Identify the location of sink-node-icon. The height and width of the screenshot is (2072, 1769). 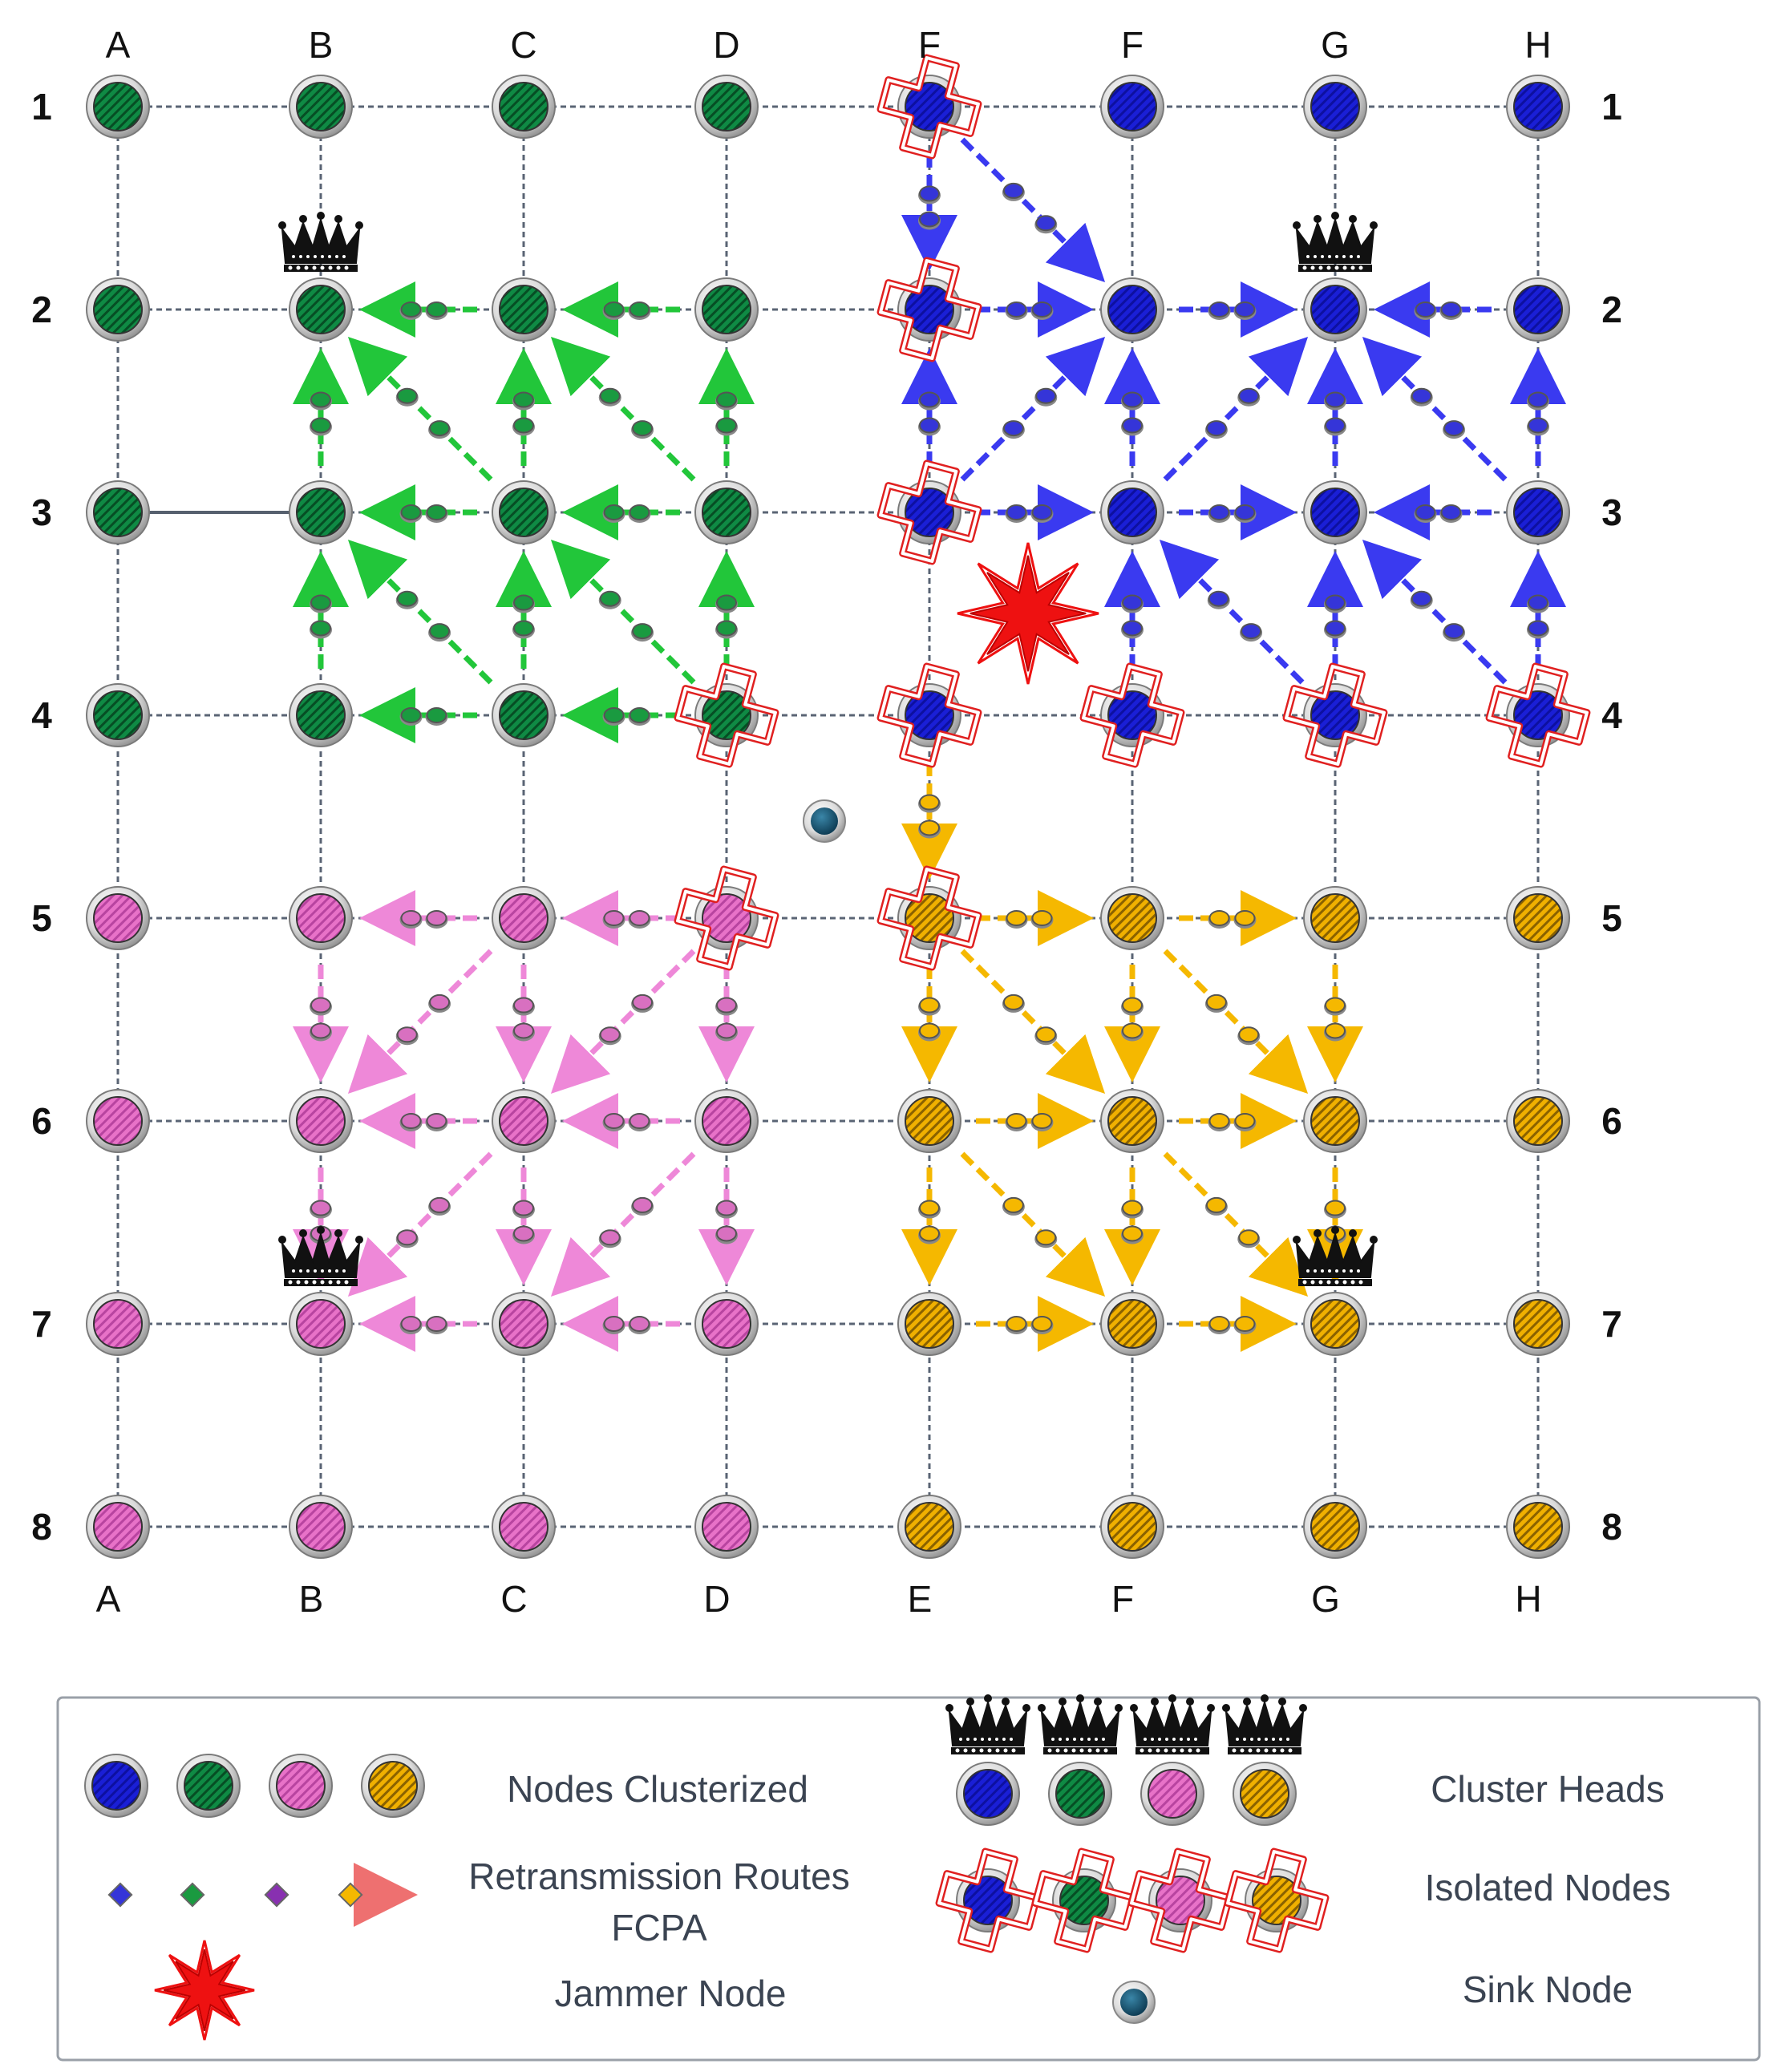
(824, 821).